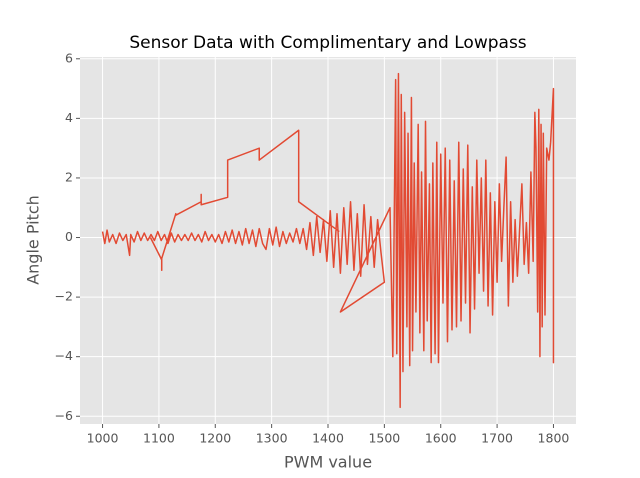 Image resolution: width=640 pixels, height=478 pixels. I want to click on x-tick-label: 1300, so click(272, 438).